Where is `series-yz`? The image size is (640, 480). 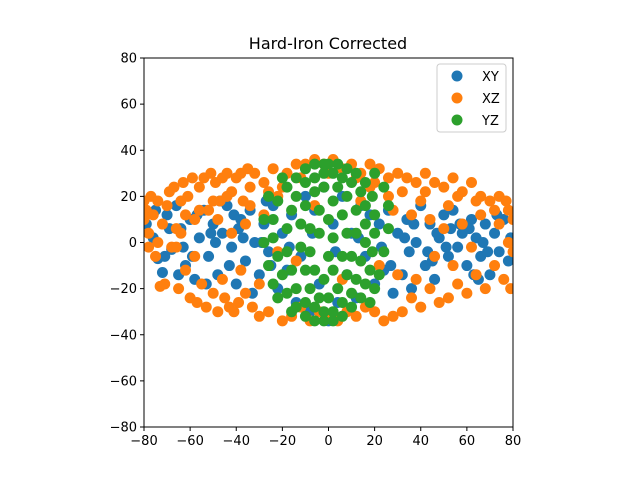
series-yz is located at coordinates (326, 242).